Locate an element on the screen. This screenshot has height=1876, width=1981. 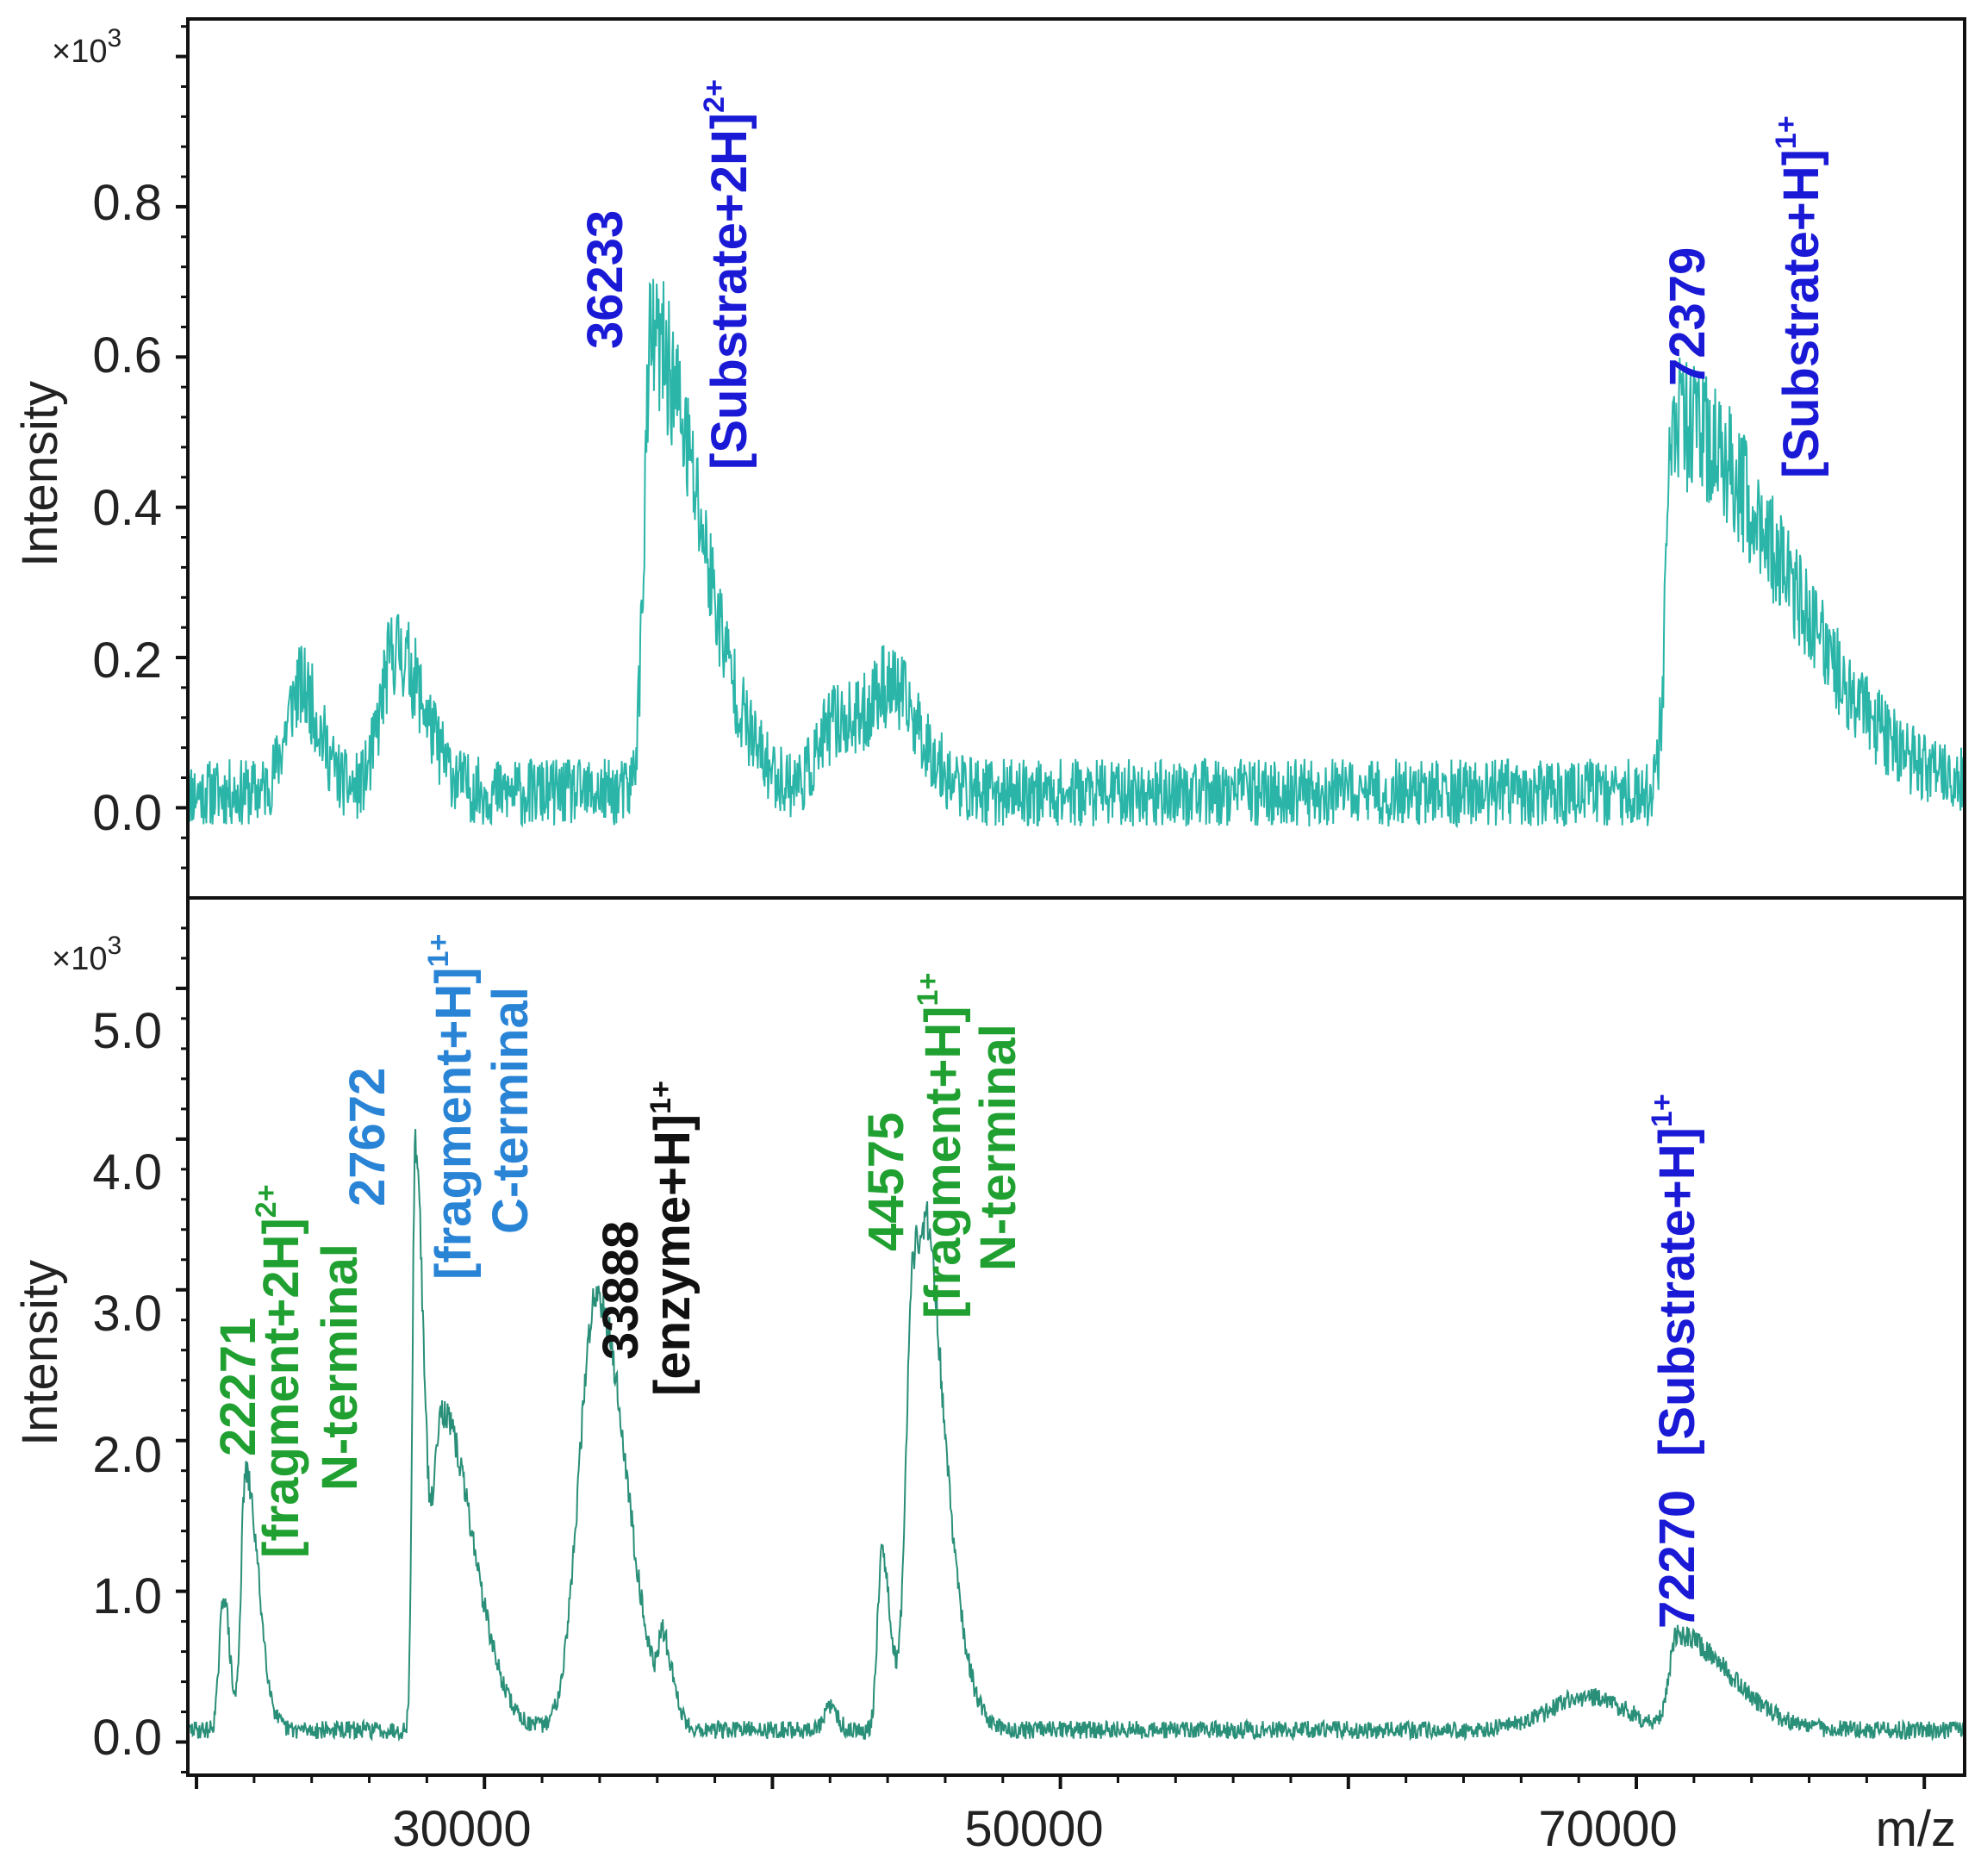
bottom-annotation-33888: 33888 [enzyme+H]1+ is located at coordinates (647, 1238).